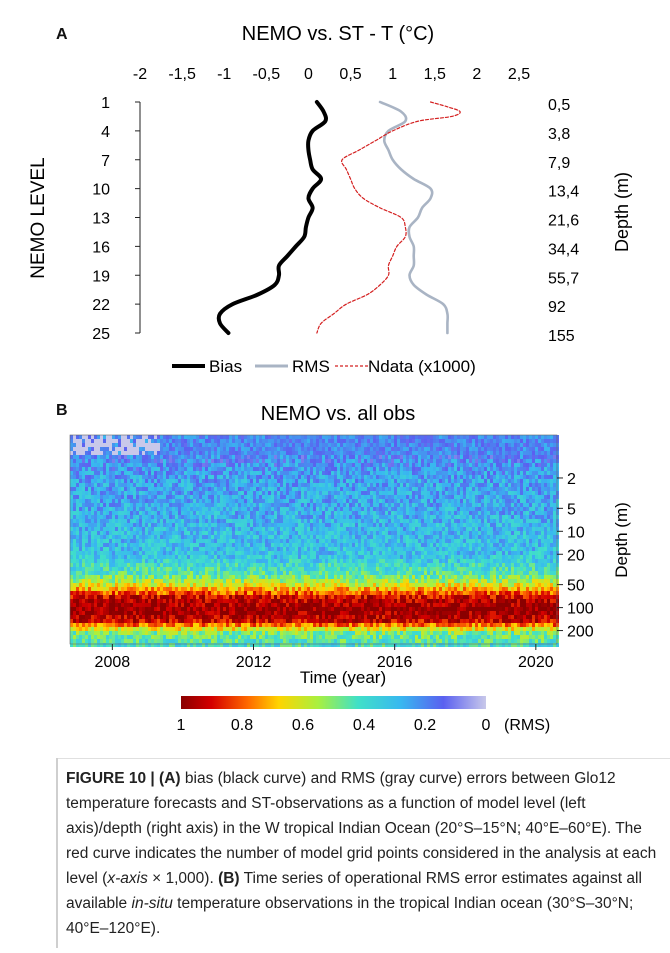 The image size is (670, 953). Describe the element at coordinates (101, 247) in the screenshot. I see `a-y-tick-label: 16` at that location.